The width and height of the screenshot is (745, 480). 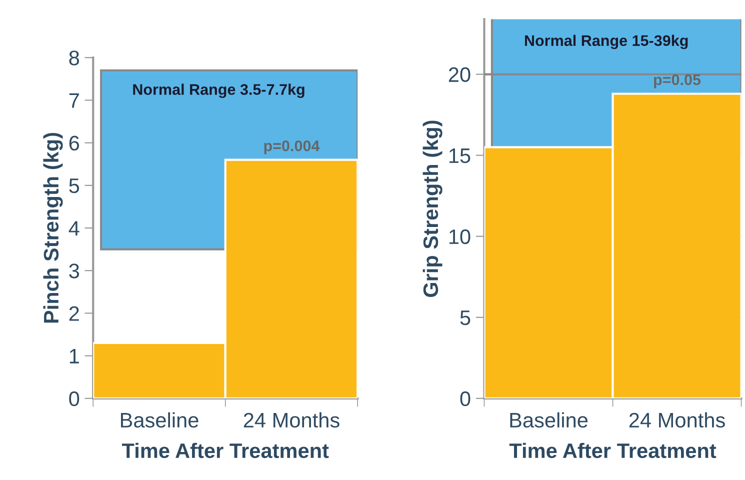 What do you see at coordinates (74, 356) in the screenshot?
I see `y-tick-label: 1` at bounding box center [74, 356].